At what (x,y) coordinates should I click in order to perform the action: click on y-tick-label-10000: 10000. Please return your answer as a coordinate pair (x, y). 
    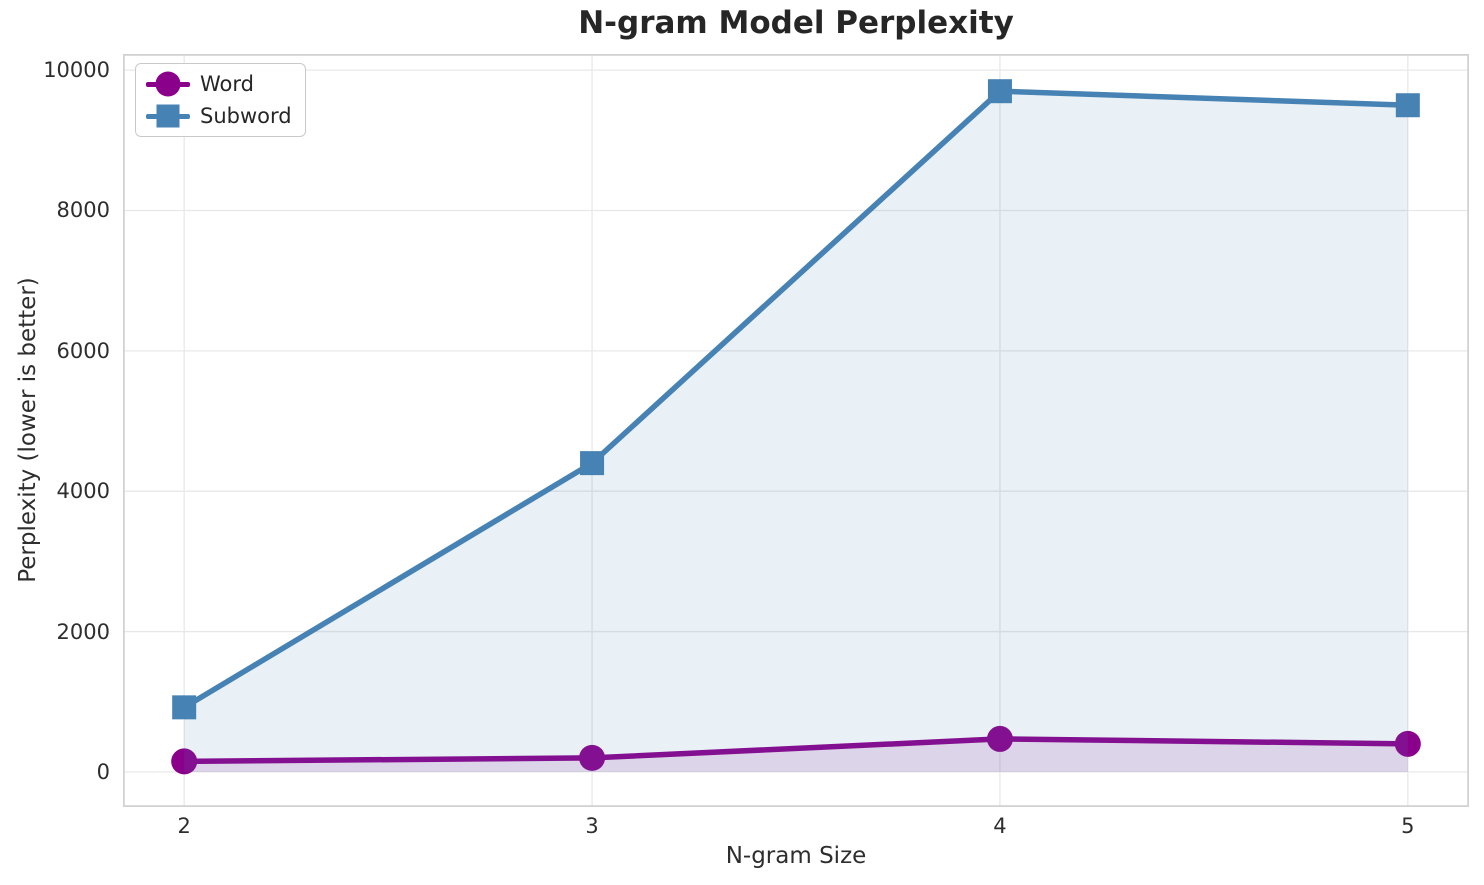
    Looking at the image, I should click on (76, 70).